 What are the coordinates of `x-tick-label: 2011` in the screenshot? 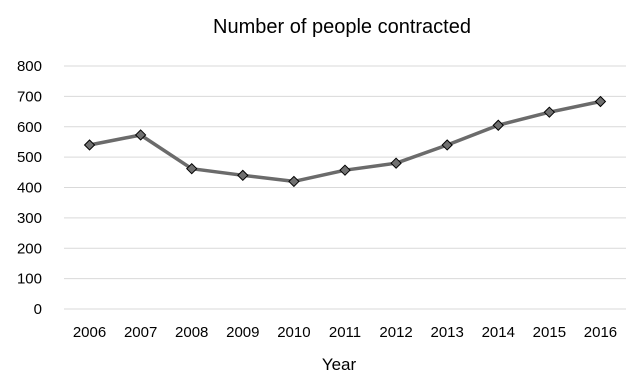 It's located at (345, 332).